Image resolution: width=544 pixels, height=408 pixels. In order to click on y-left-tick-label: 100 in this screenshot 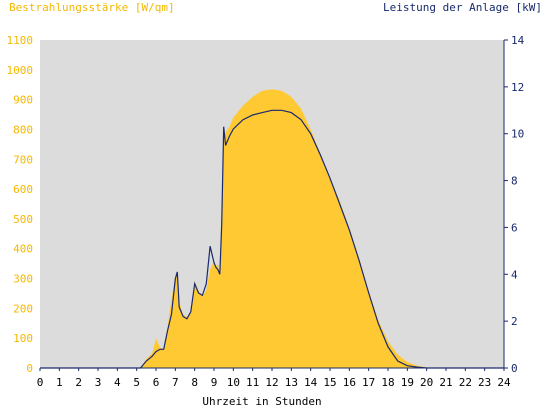, I will do `click(23, 338)`.